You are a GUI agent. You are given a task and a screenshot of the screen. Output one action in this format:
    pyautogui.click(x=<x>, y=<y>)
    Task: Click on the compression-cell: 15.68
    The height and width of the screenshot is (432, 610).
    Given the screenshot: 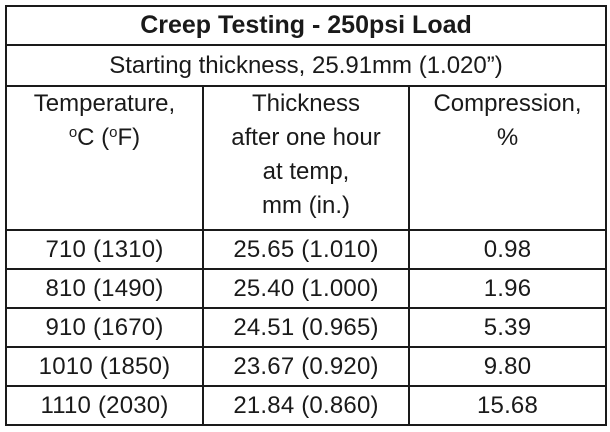 What is the action you would take?
    pyautogui.click(x=507, y=405)
    